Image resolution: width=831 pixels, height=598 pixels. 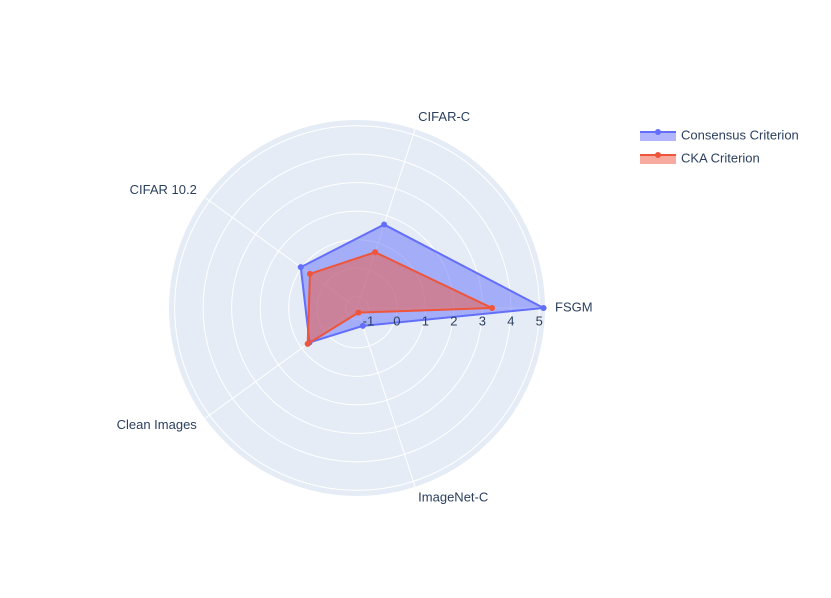 What do you see at coordinates (720, 157) in the screenshot?
I see `legend-label: CKA Criterion` at bounding box center [720, 157].